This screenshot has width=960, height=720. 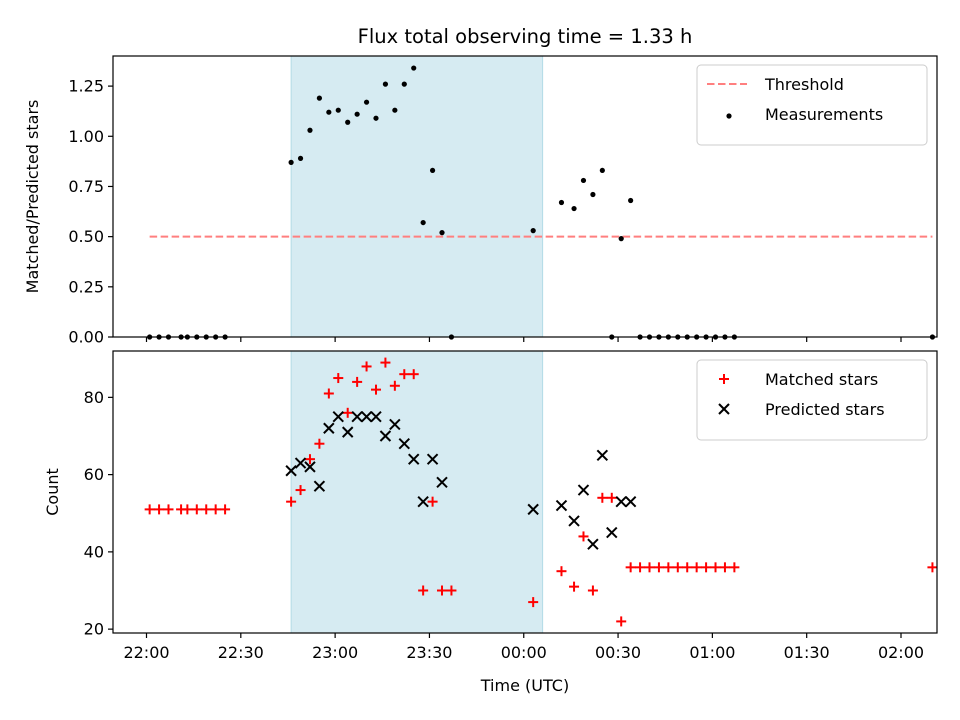 I want to click on bottom-ytick-label-2: 60, so click(x=94, y=474).